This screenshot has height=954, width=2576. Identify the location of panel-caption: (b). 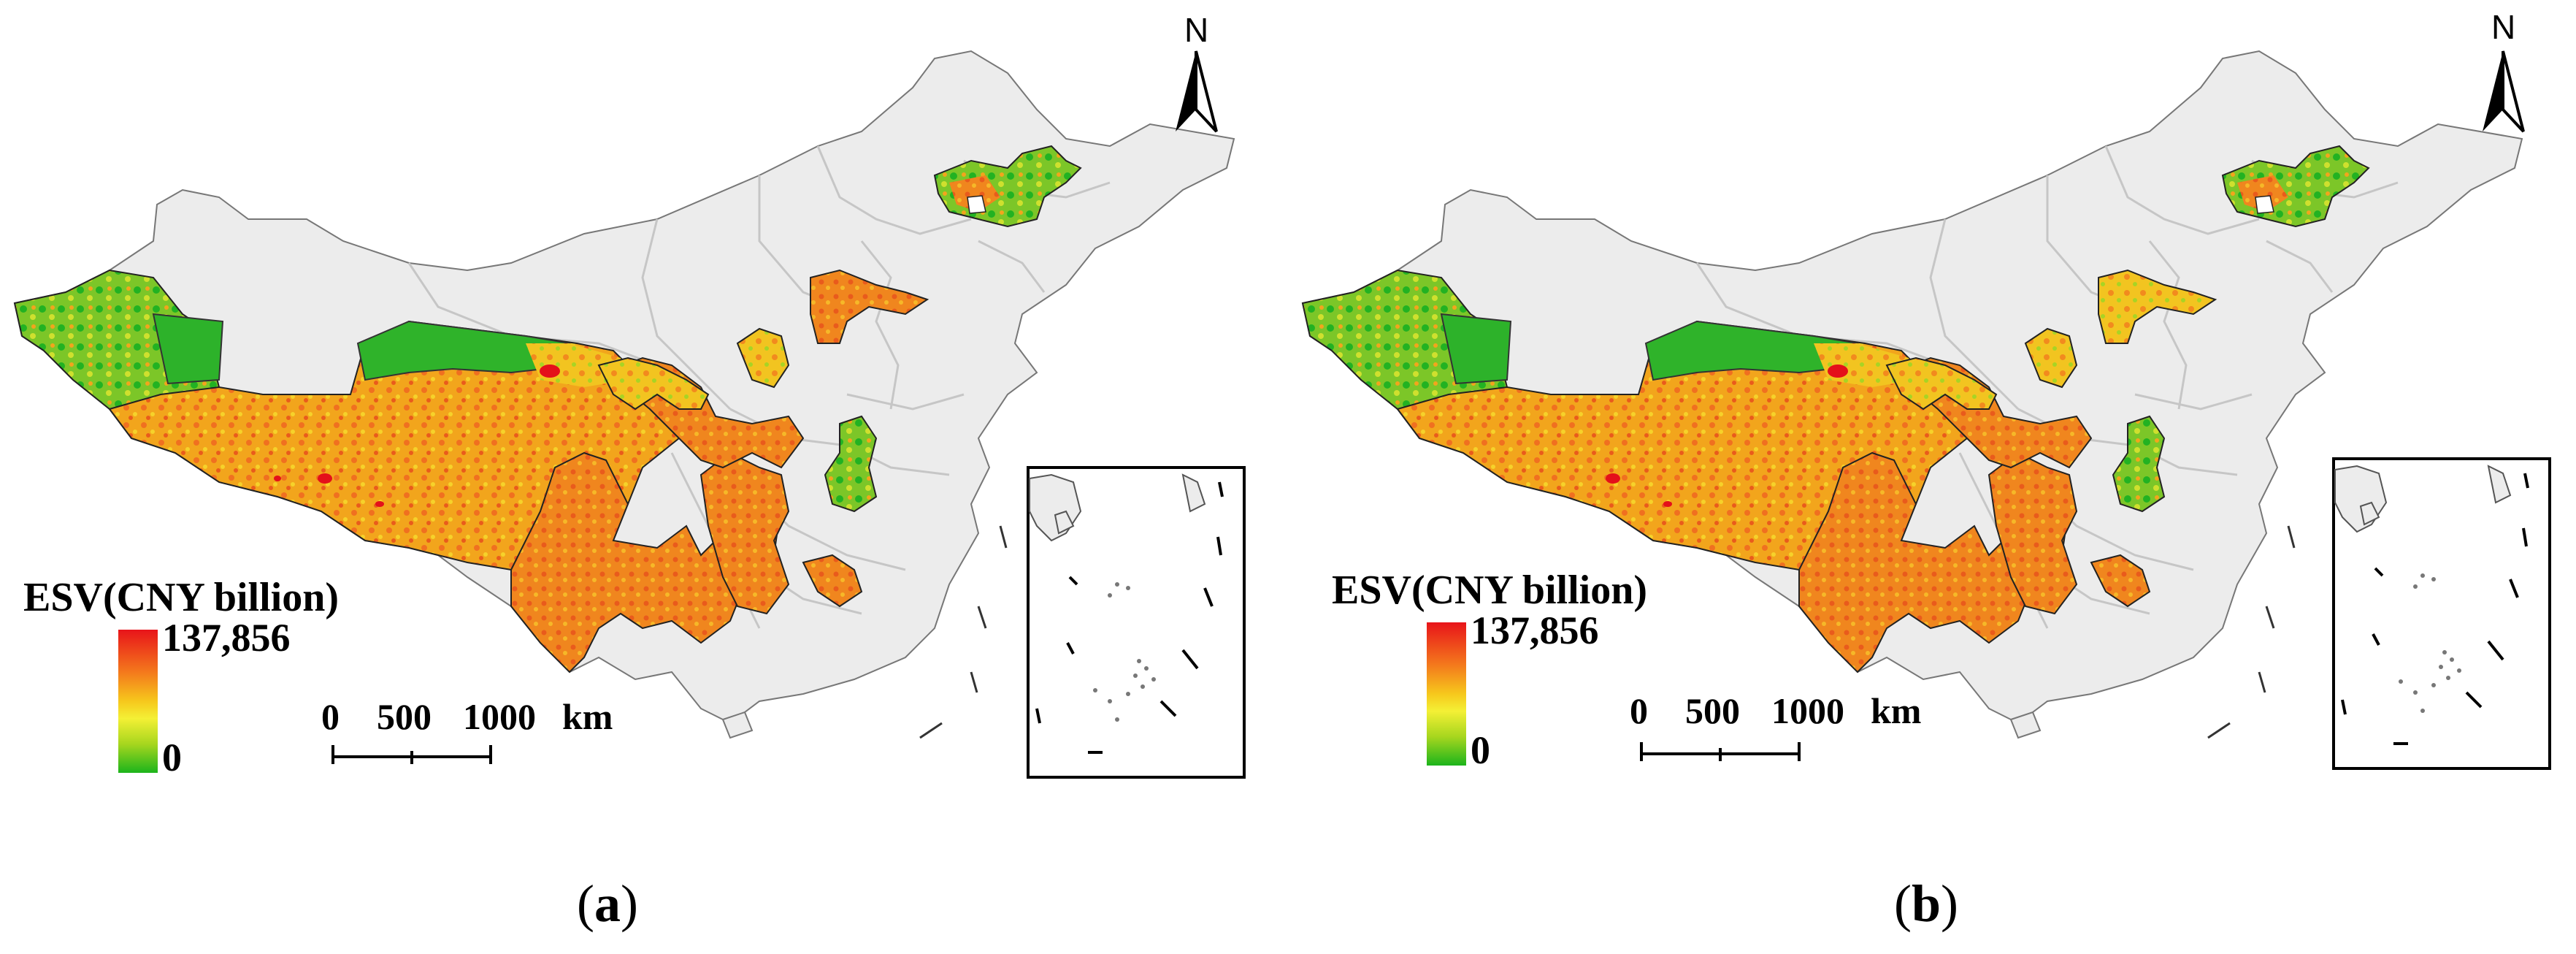
(1926, 903).